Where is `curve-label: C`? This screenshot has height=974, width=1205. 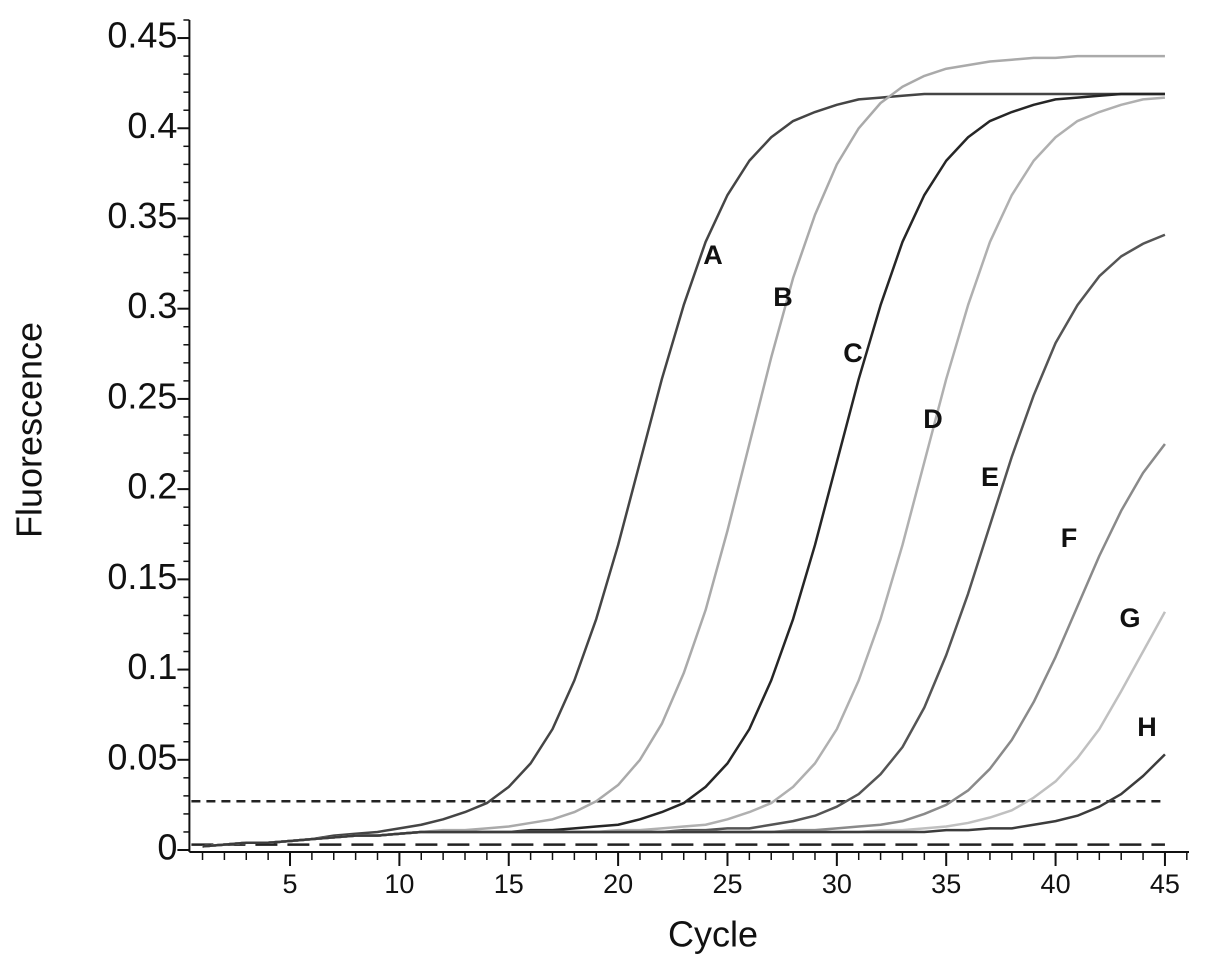 curve-label: C is located at coordinates (853, 353).